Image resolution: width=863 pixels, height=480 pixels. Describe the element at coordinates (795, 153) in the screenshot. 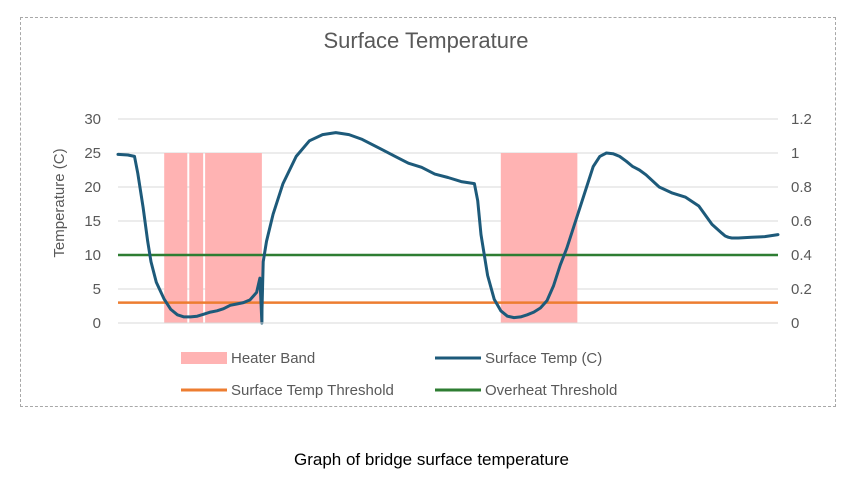

I see `y2-tick-label: 1` at that location.